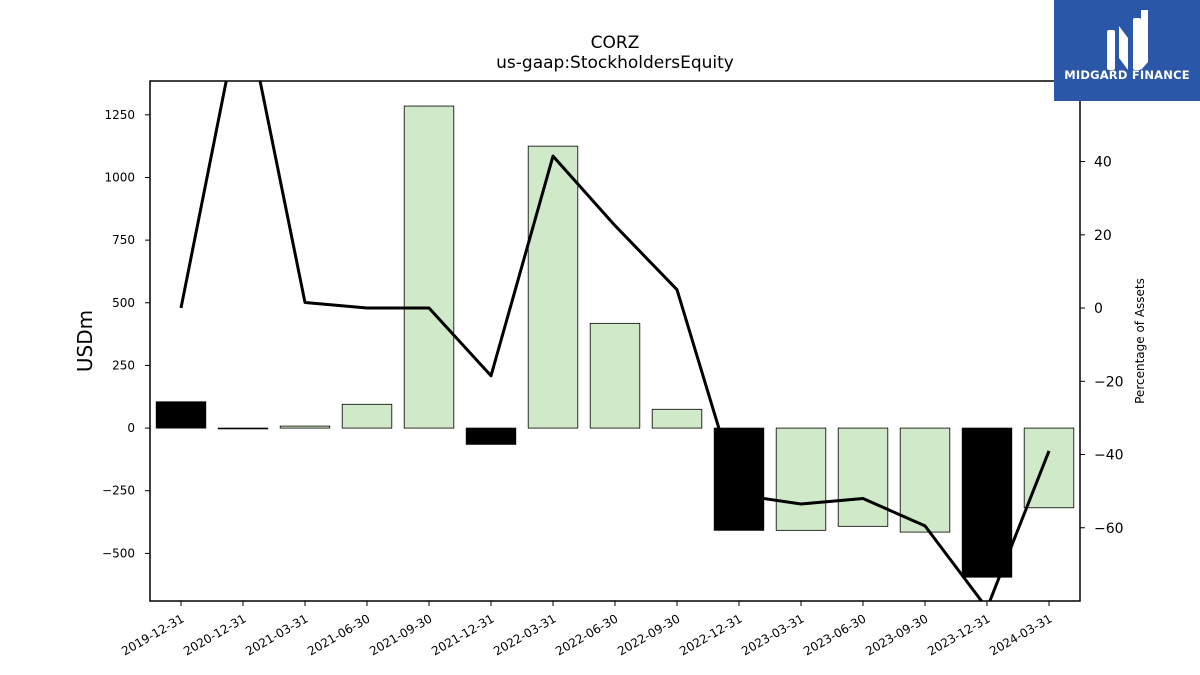 This screenshot has height=675, width=1200. What do you see at coordinates (119, 177) in the screenshot?
I see `y-tick-label: 1000` at bounding box center [119, 177].